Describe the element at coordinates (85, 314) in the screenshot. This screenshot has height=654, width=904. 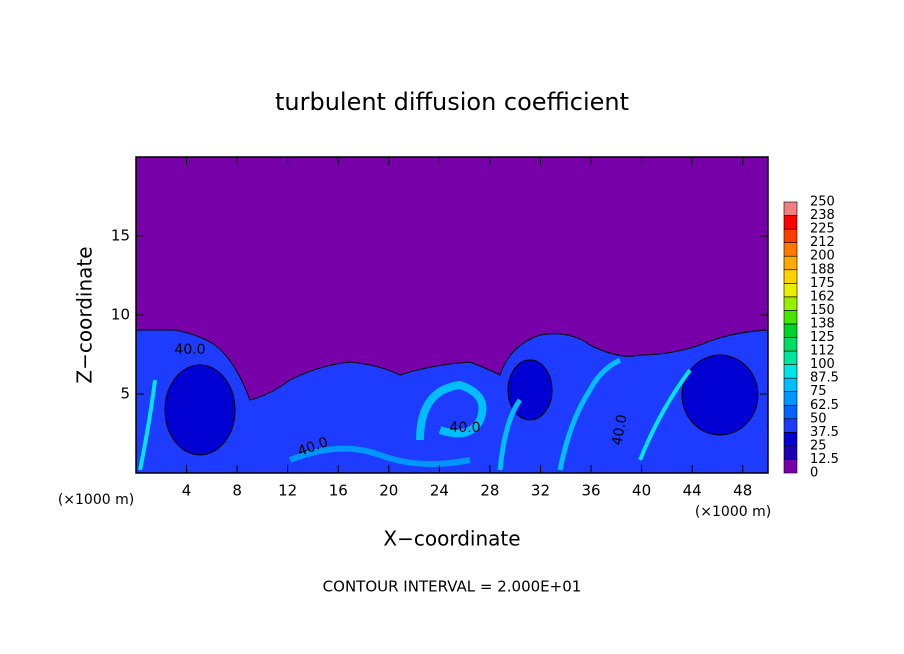
I see `y-axis-label: Z−coordinate` at that location.